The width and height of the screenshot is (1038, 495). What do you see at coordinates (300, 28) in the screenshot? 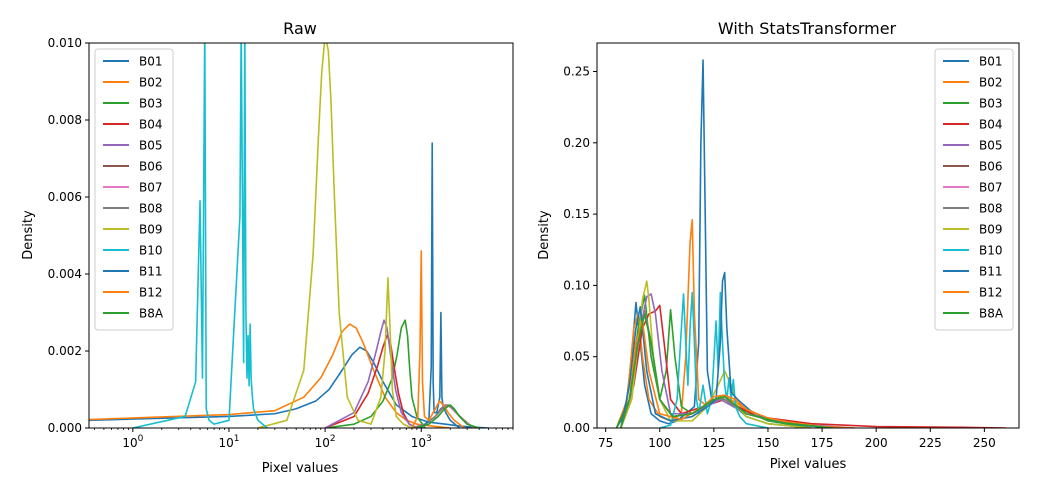
I see `raw-chart-title: Raw` at bounding box center [300, 28].